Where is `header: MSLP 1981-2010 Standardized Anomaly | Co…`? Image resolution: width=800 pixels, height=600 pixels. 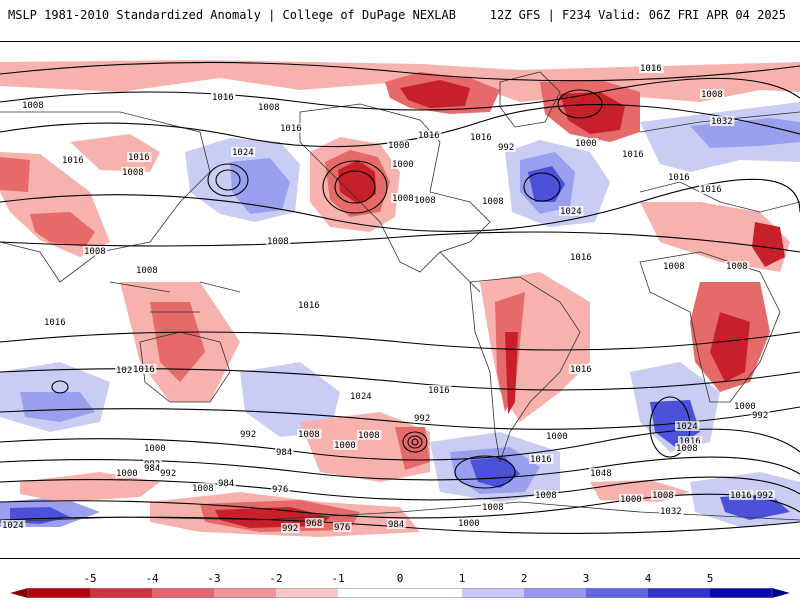
header: MSLP 1981-2010 Standardized Anomaly | Co… is located at coordinates (400, 16).